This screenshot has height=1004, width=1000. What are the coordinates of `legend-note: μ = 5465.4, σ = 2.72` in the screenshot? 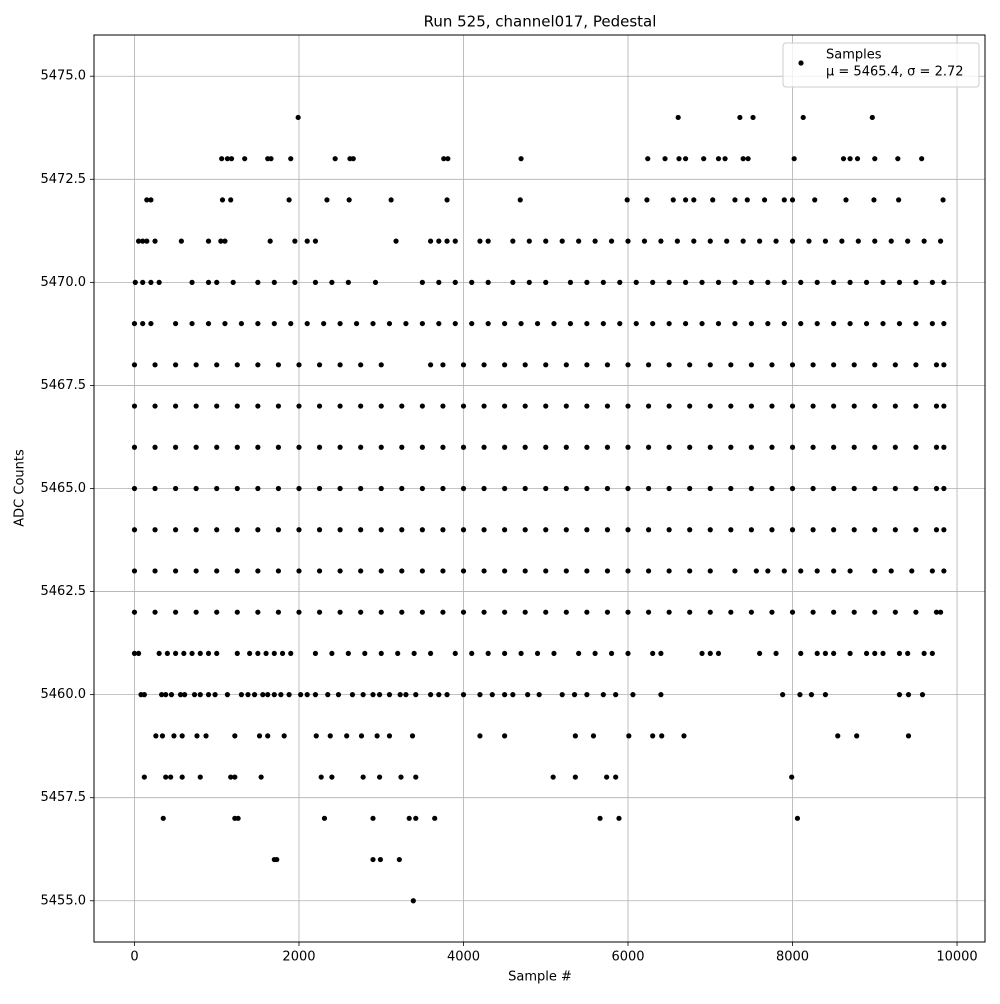 It's located at (895, 72).